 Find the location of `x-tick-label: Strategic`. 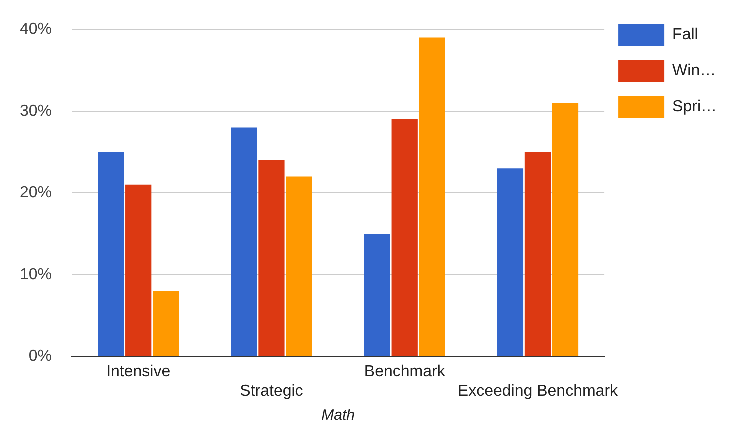

x-tick-label: Strategic is located at coordinates (272, 391).